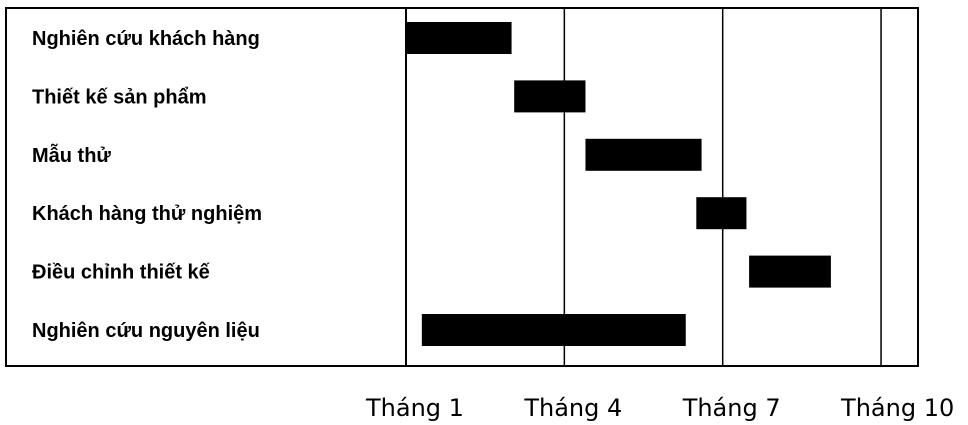  What do you see at coordinates (121, 273) in the screenshot?
I see `task-label-5: Điều chỉnh thiết kế` at bounding box center [121, 273].